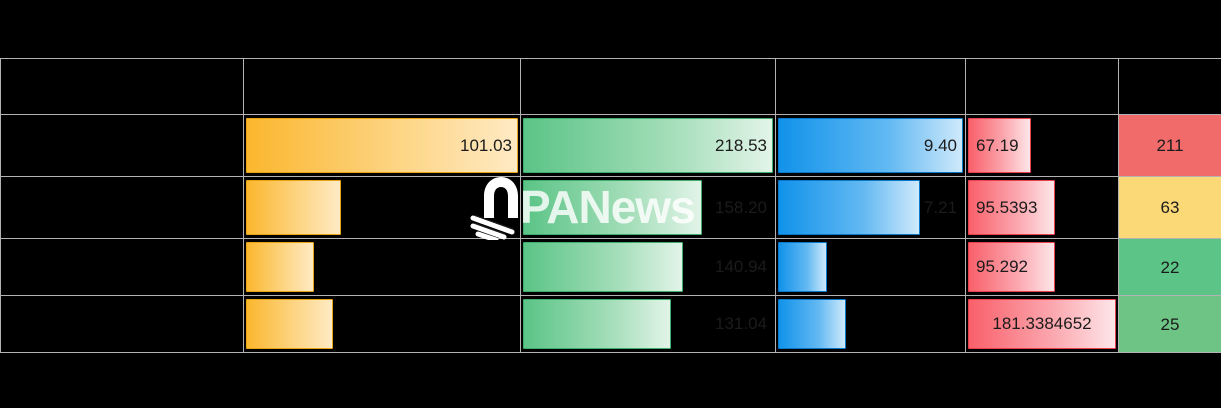  I want to click on table-row: 140.94 95.292 22, so click(610, 267).